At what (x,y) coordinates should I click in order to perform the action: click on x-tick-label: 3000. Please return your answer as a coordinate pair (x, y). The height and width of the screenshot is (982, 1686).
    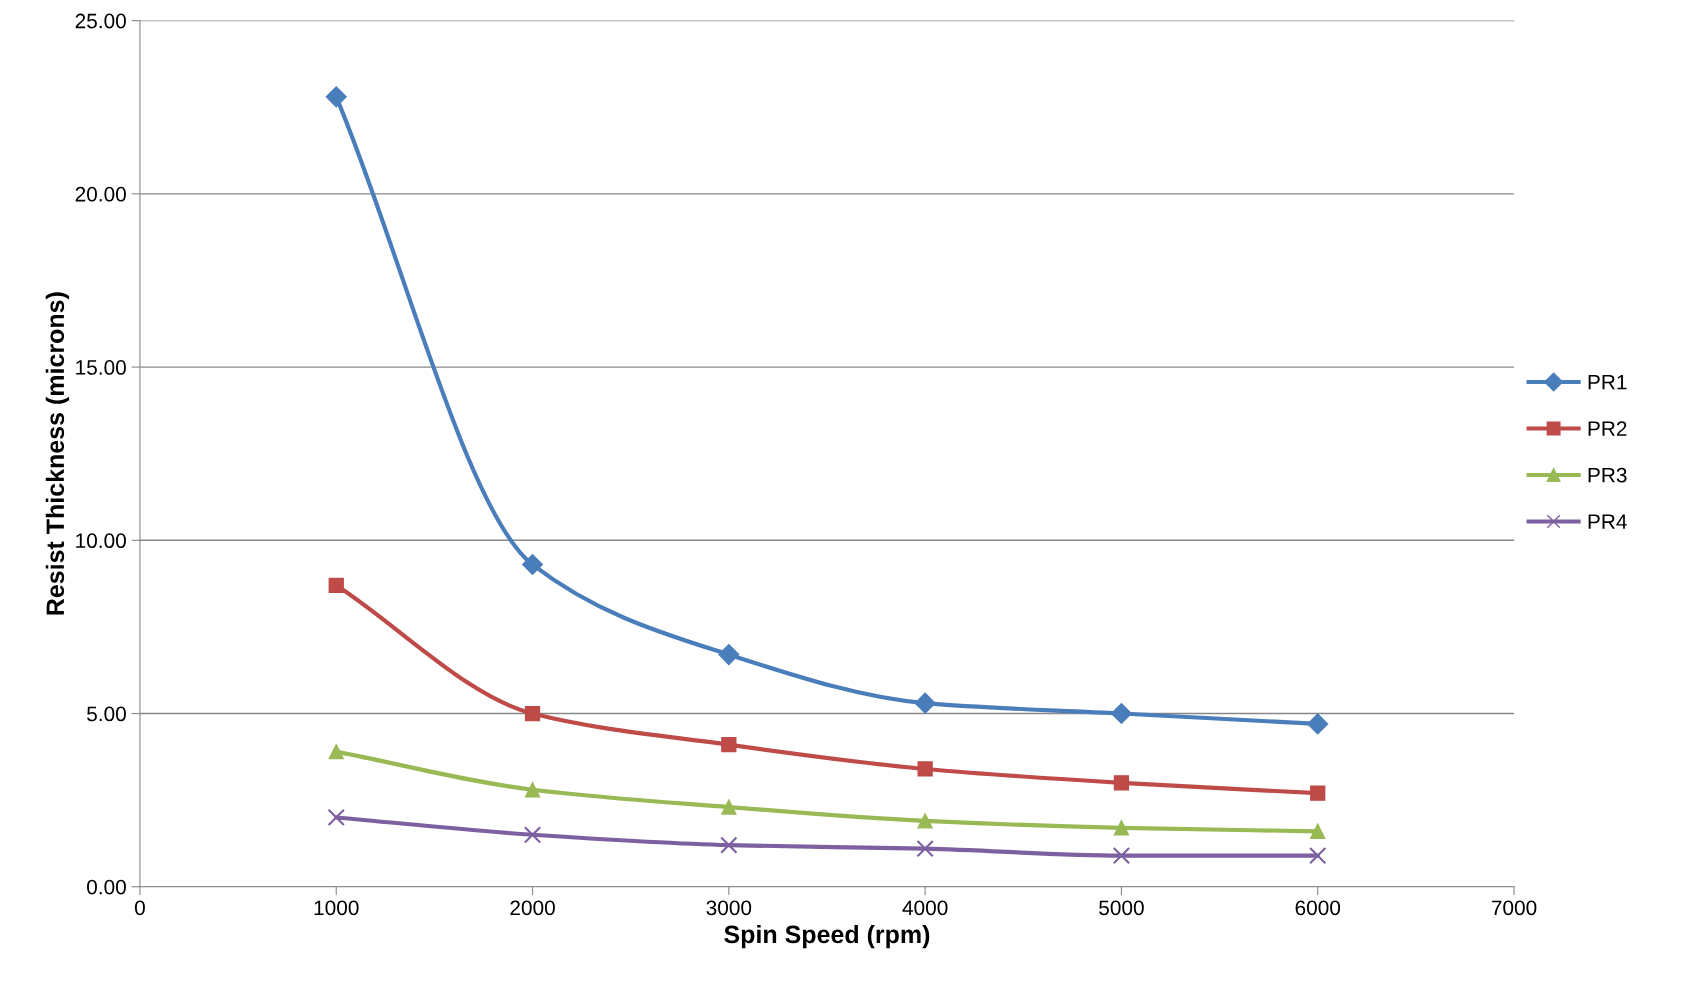
    Looking at the image, I should click on (729, 908).